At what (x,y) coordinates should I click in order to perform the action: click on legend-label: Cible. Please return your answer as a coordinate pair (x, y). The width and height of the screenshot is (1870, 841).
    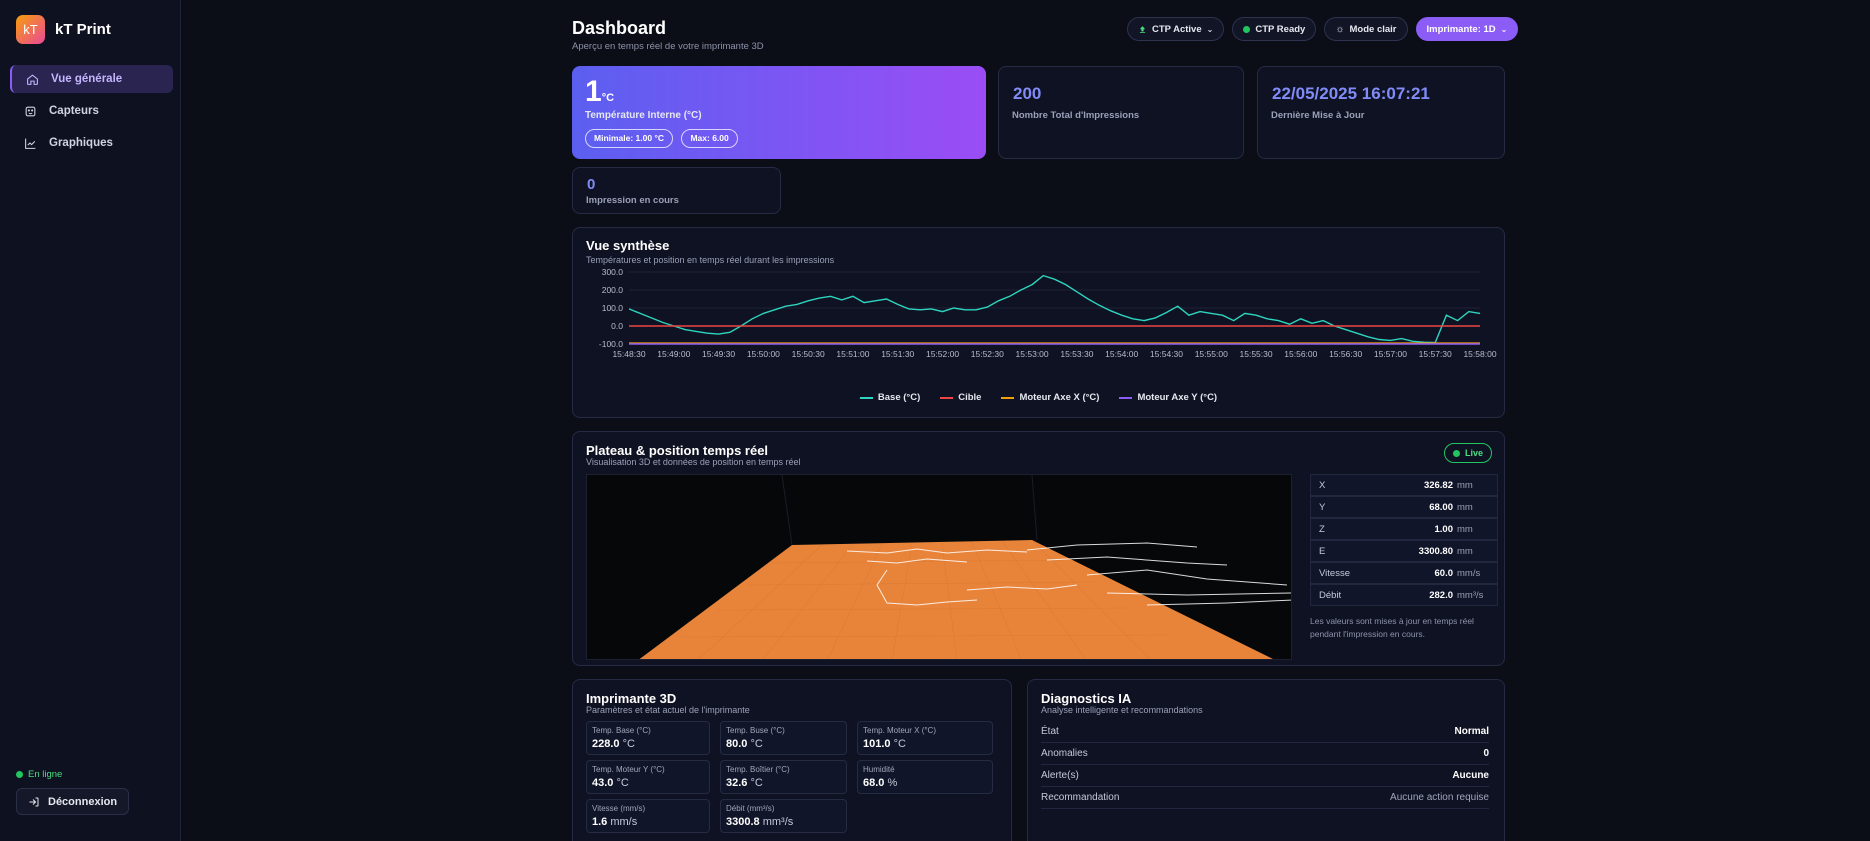
    Looking at the image, I should click on (970, 397).